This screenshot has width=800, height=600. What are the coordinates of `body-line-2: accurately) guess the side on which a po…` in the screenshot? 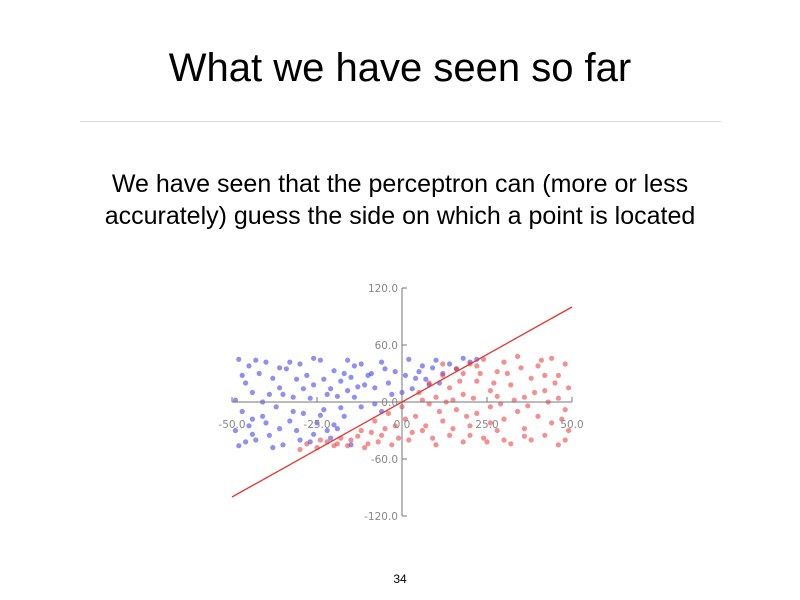 It's located at (400, 216).